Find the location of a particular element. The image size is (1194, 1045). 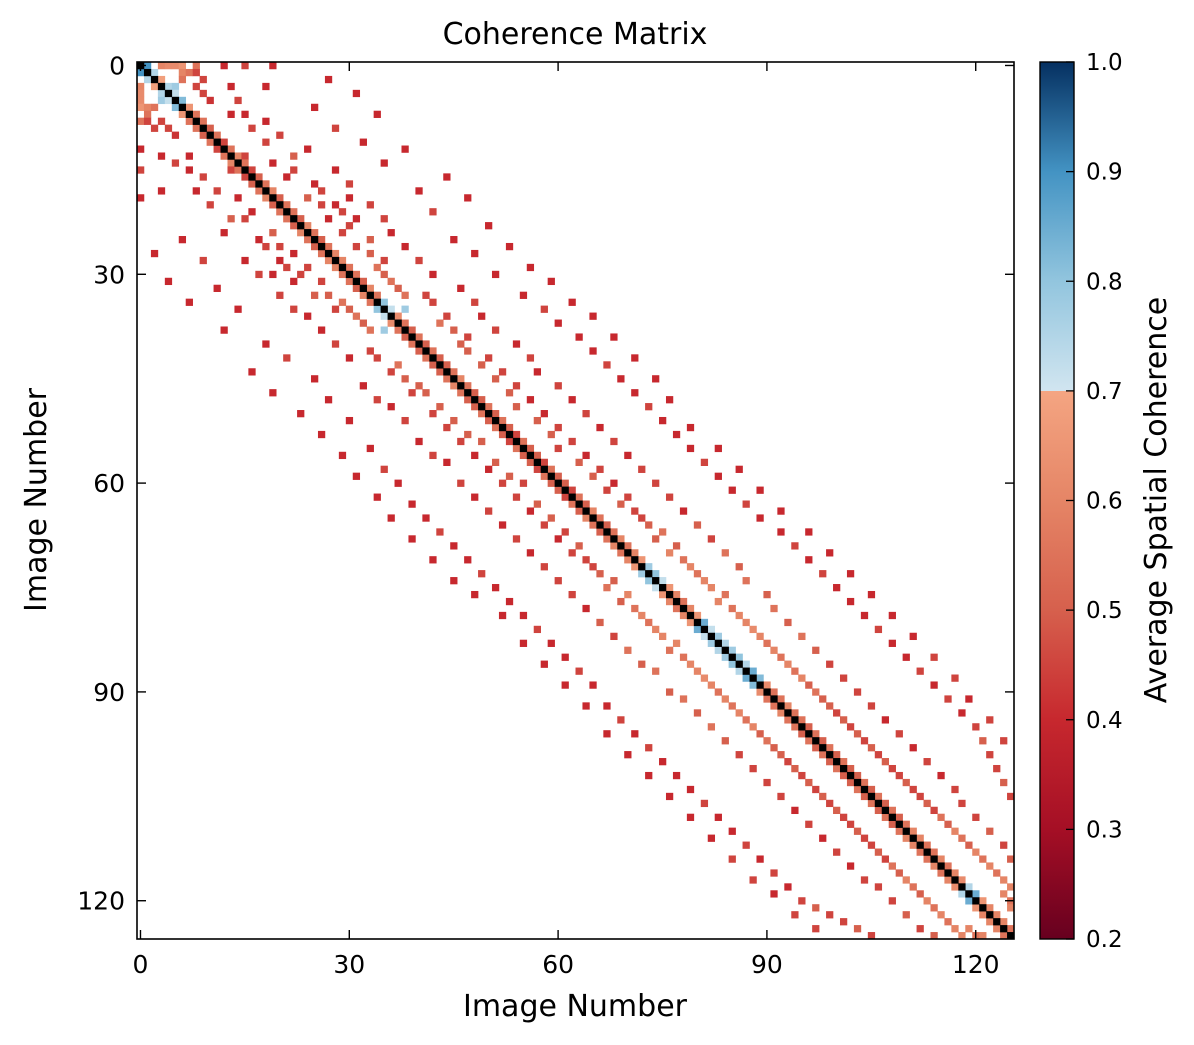

y-tick-label: 90 is located at coordinates (109, 692).